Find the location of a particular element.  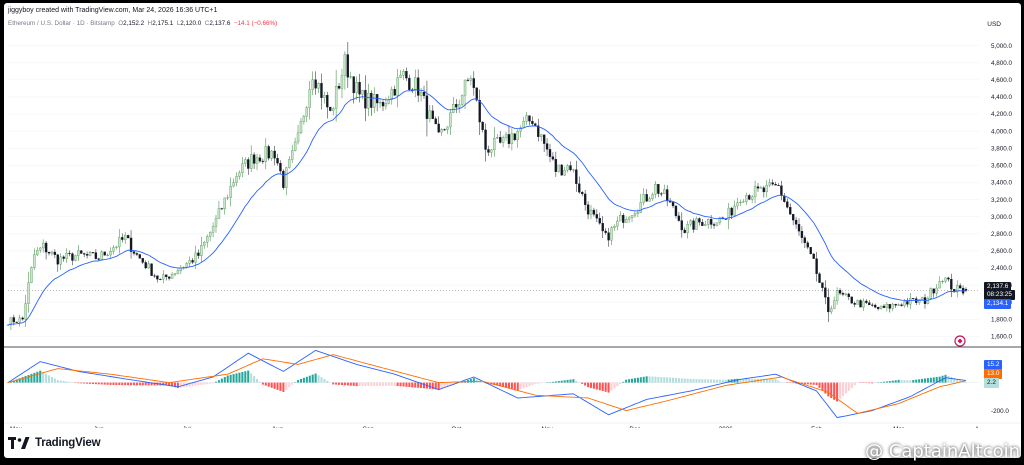

price-tick-label: 1,600.0 is located at coordinates (1002, 337).